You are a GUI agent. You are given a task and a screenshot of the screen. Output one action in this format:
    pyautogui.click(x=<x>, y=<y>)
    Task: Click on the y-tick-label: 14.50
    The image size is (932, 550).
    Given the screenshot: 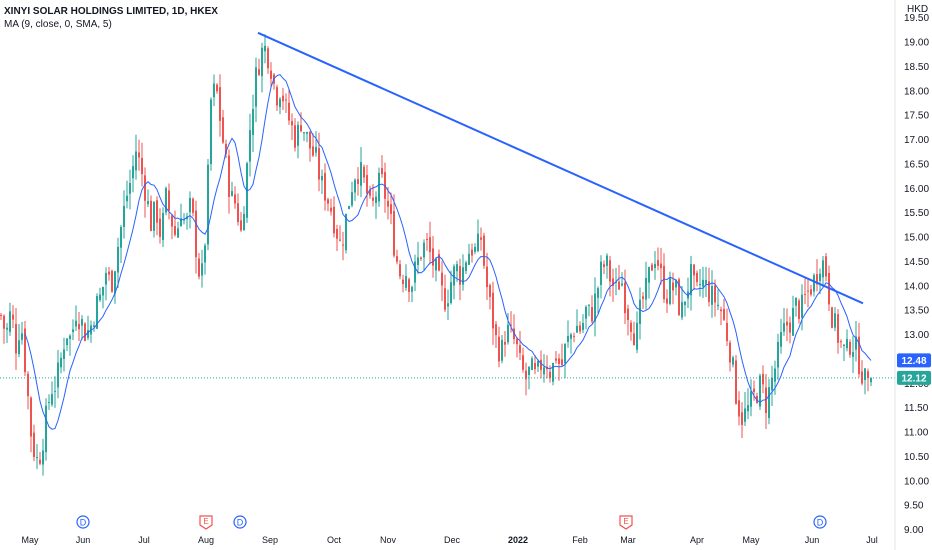 What is the action you would take?
    pyautogui.click(x=916, y=262)
    